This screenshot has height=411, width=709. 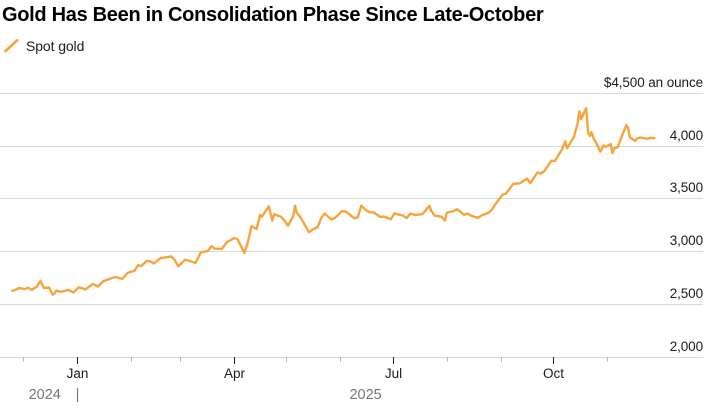 I want to click on y-axis-label-4000: 4,000, so click(x=686, y=135).